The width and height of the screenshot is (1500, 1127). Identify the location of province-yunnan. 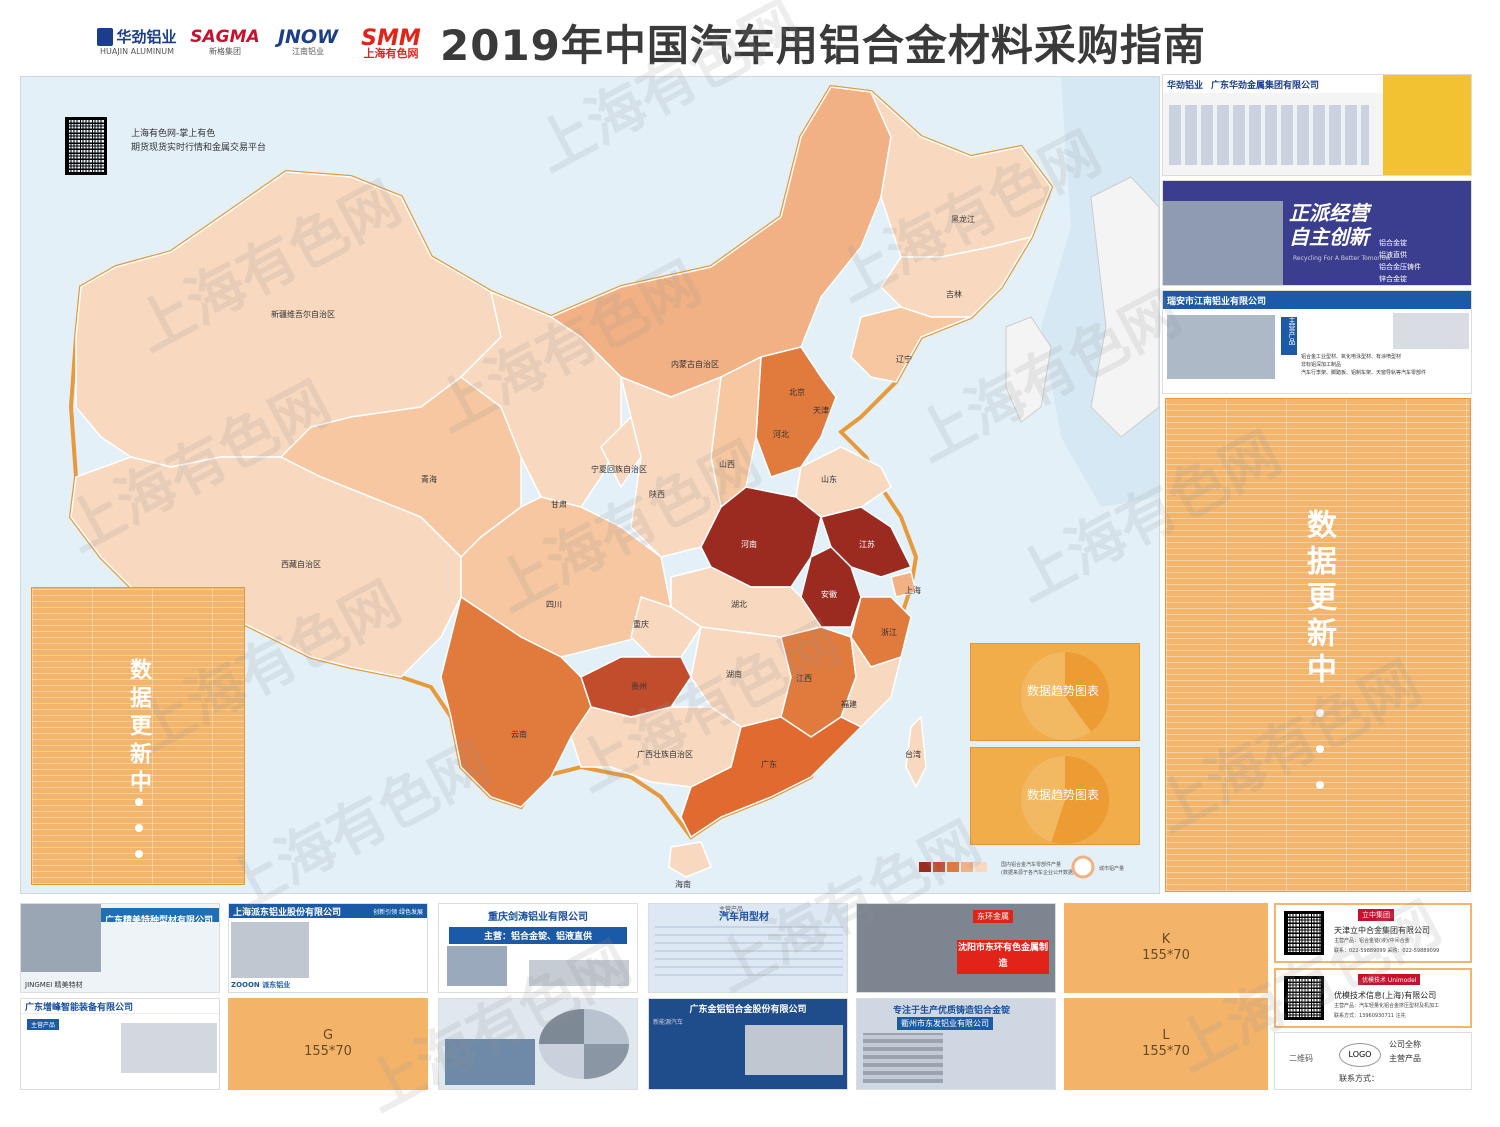
(516, 701).